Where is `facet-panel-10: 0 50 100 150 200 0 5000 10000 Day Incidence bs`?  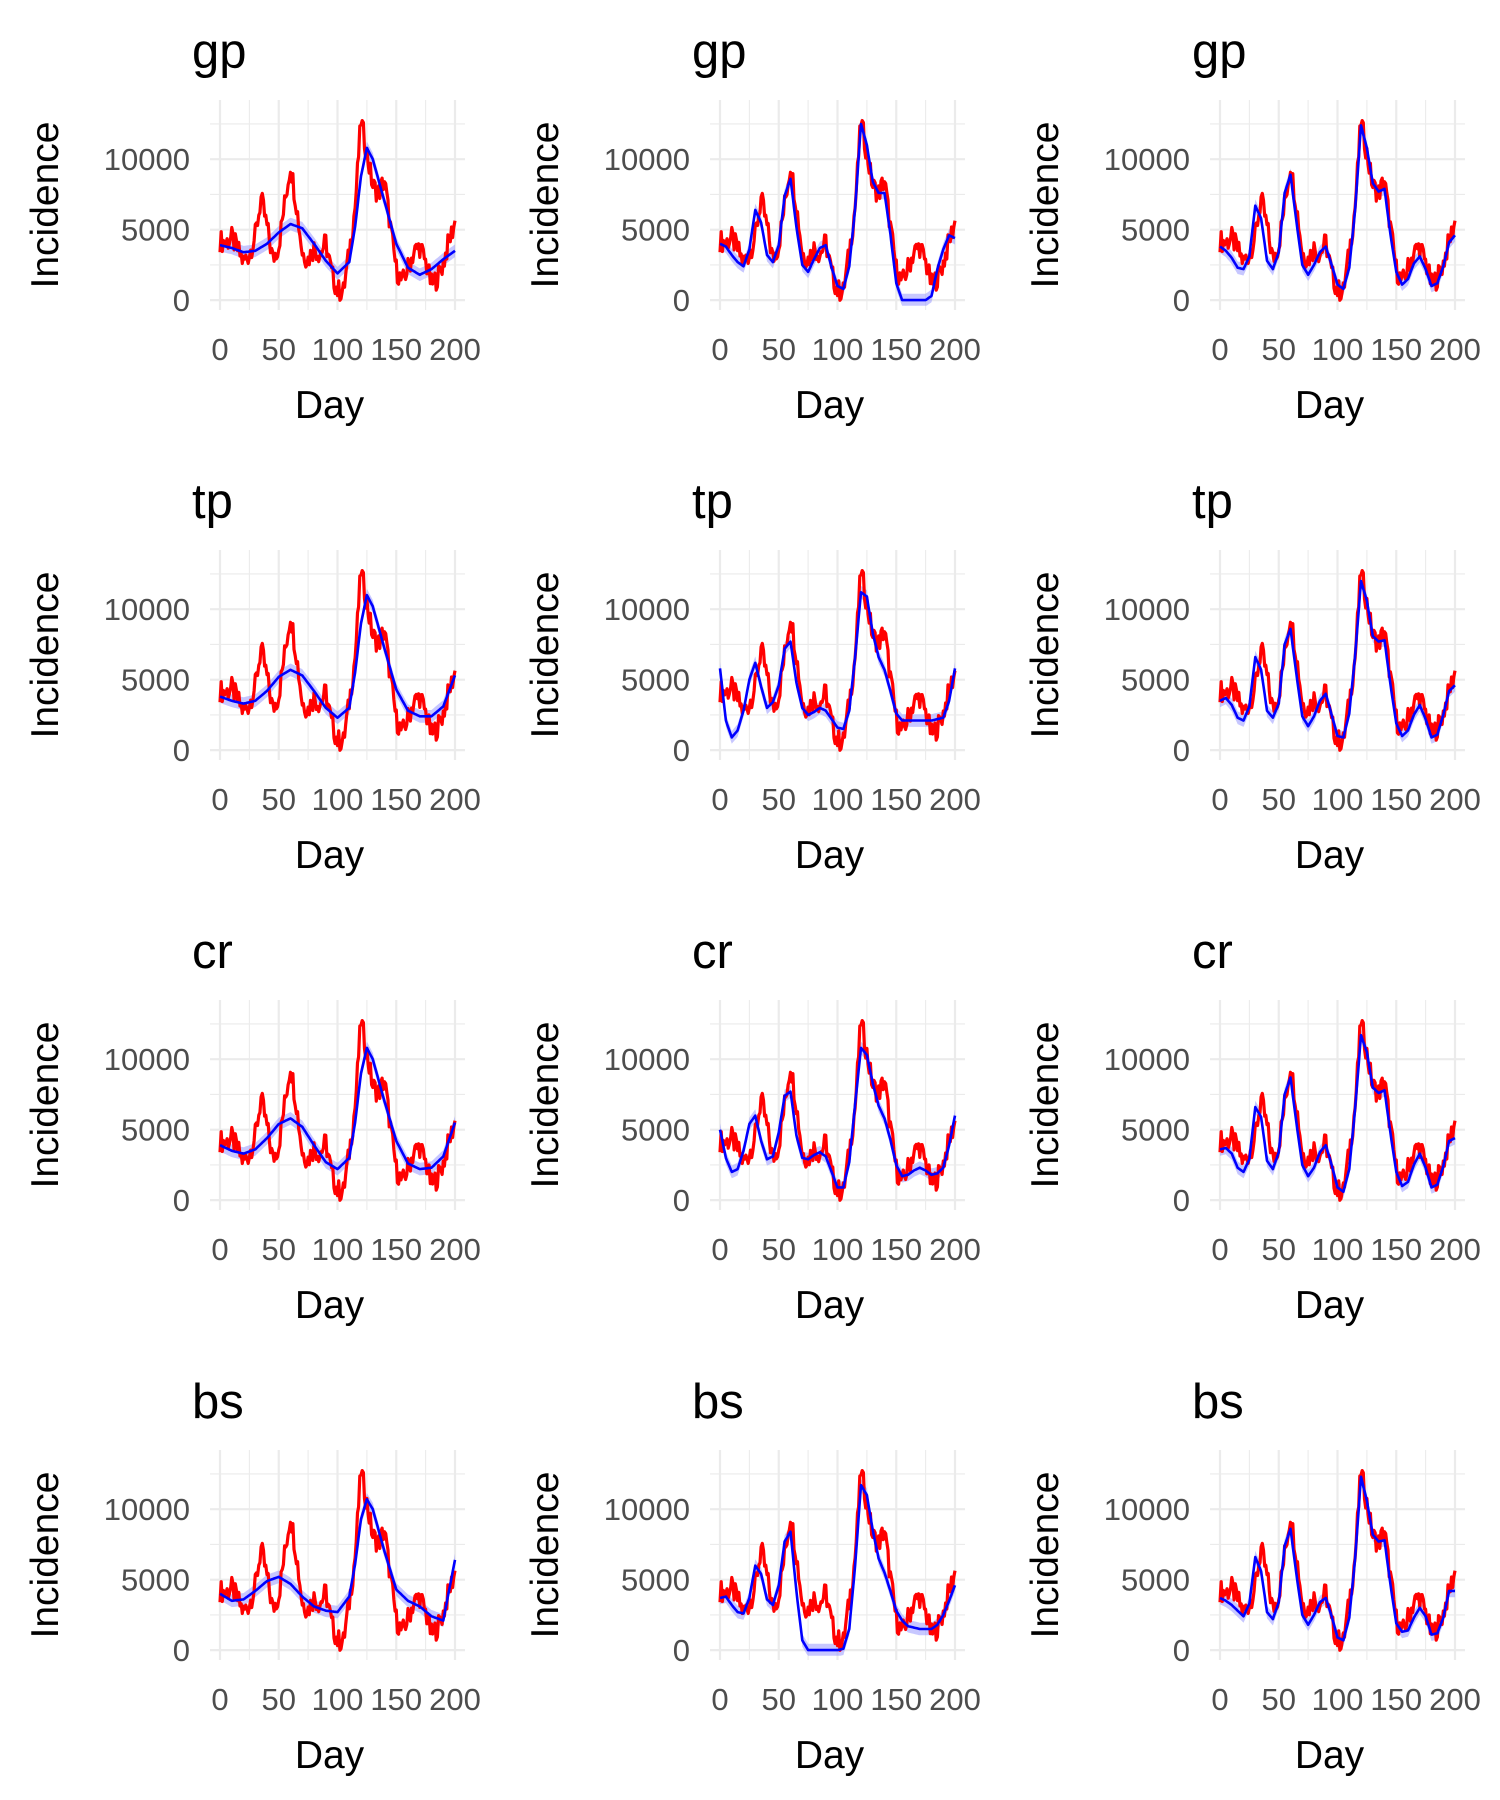 facet-panel-10: 0 50 100 150 200 0 5000 10000 Day Incidence bs is located at coordinates (252, 1576).